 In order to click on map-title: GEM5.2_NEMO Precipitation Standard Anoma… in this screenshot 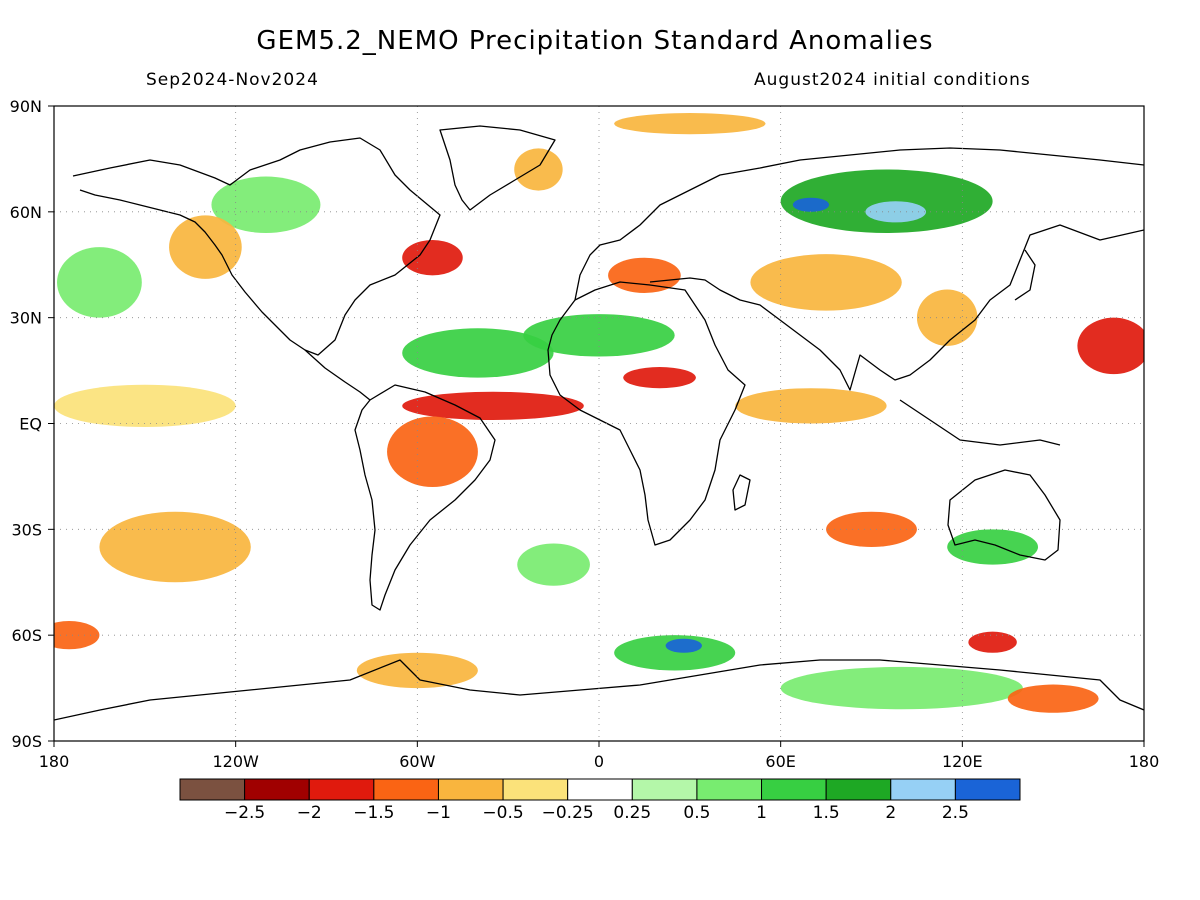, I will do `click(595, 41)`.